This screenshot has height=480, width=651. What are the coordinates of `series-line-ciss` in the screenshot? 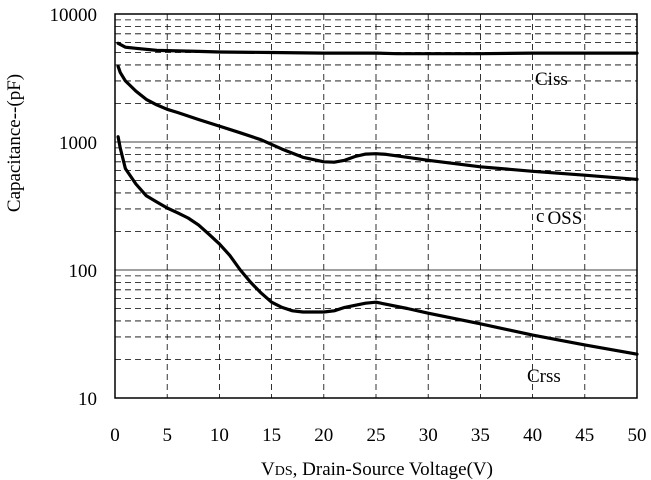 It's located at (377, 48).